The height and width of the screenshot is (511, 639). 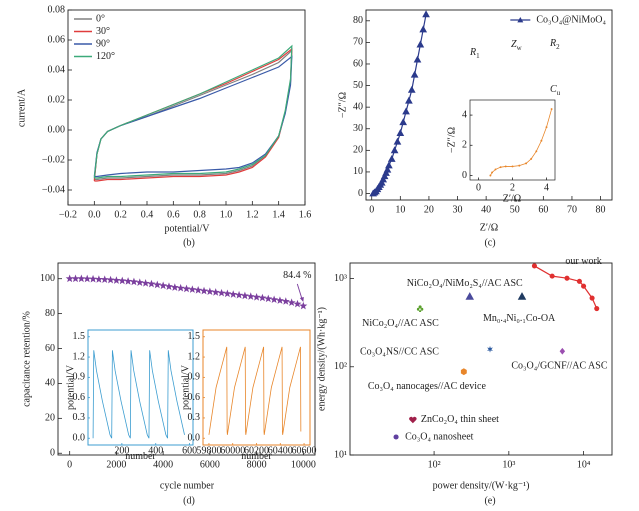 What do you see at coordinates (79, 336) in the screenshot?
I see `y-tick-label: 1.5` at bounding box center [79, 336].